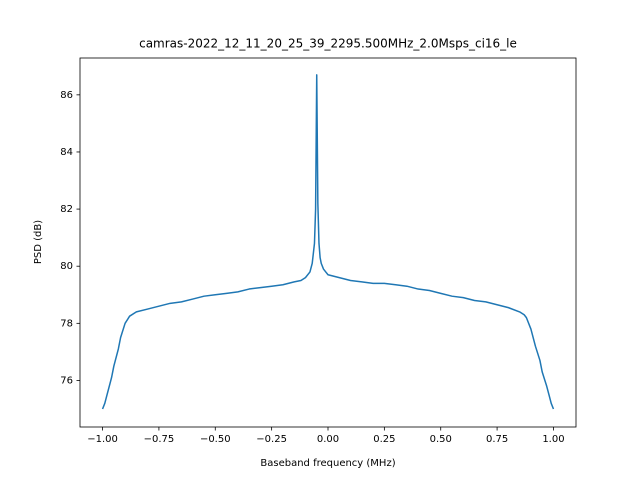  Describe the element at coordinates (328, 439) in the screenshot. I see `x-tick-label: 0.00` at that location.